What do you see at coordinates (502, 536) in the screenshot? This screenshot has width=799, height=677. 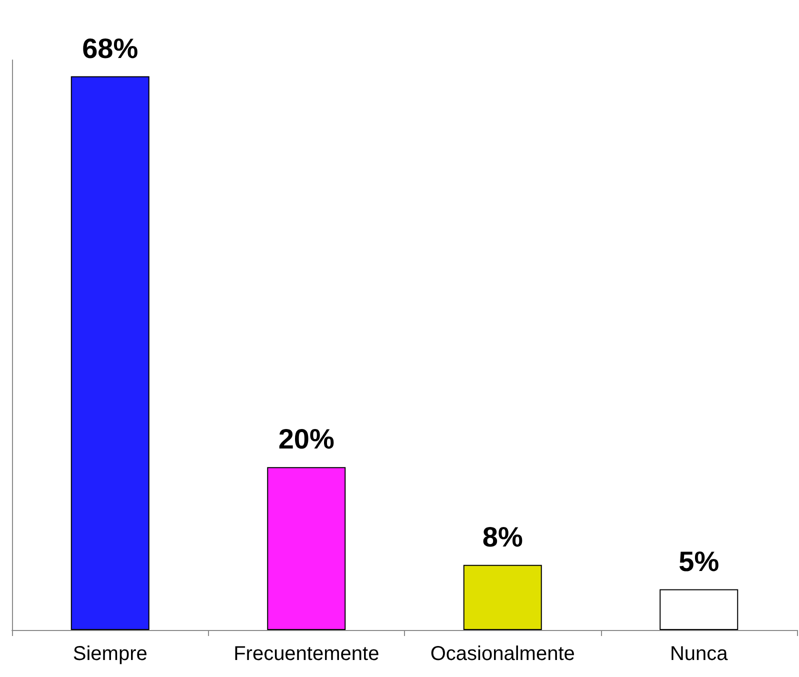 I see `data-label: 8%` at bounding box center [502, 536].